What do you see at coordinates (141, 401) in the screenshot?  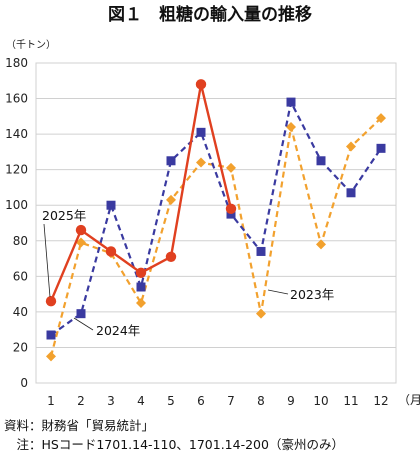 I see `x-tick-label: 4` at bounding box center [141, 401].